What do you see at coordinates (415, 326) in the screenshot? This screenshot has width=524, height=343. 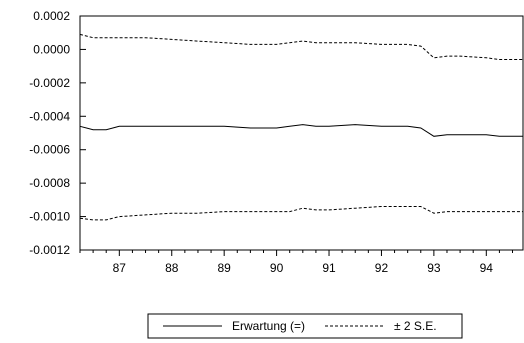 I see `legend-label-se: ± 2 S.E.` at bounding box center [415, 326].